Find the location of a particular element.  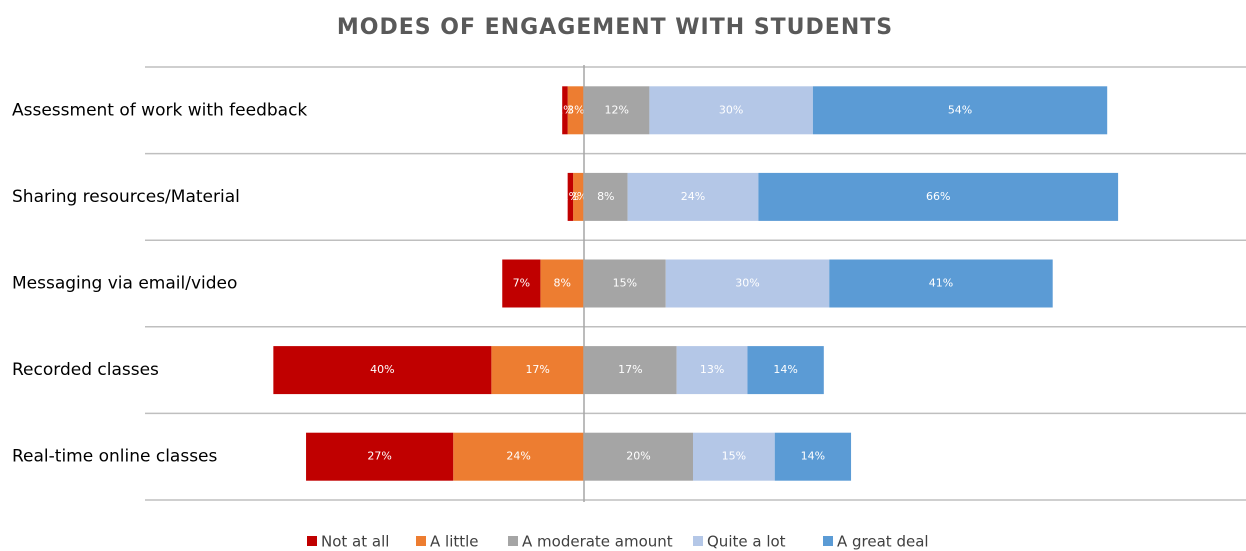

value-label: 27% is located at coordinates (379, 456).